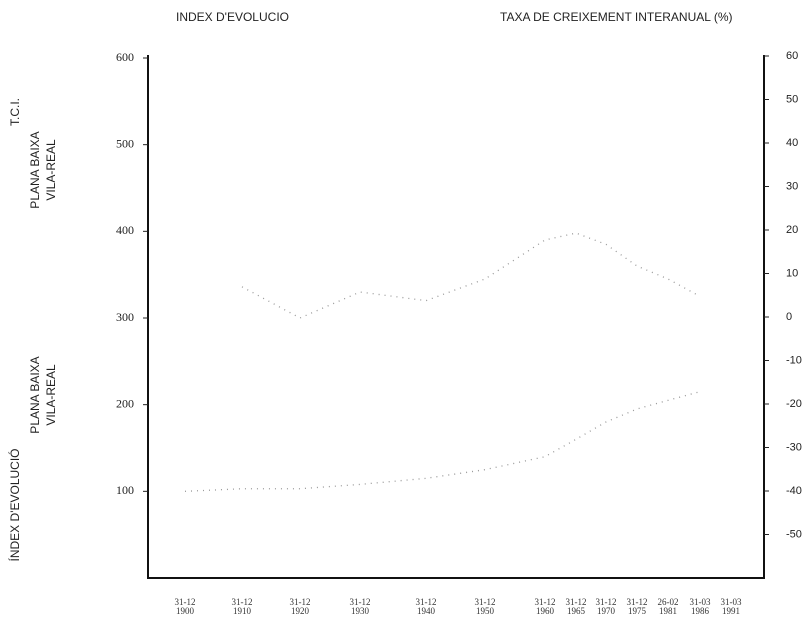 The width and height of the screenshot is (808, 626). Describe the element at coordinates (794, 360) in the screenshot. I see `y2-tick-label: -10` at that location.